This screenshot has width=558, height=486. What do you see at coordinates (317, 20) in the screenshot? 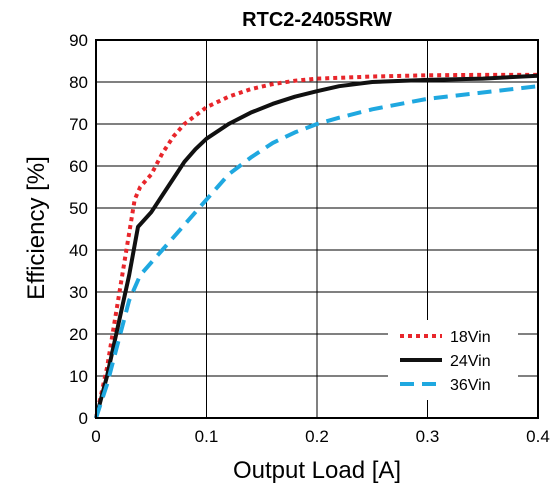
I see `chart-title: RTC2-2405SRW` at bounding box center [317, 20].